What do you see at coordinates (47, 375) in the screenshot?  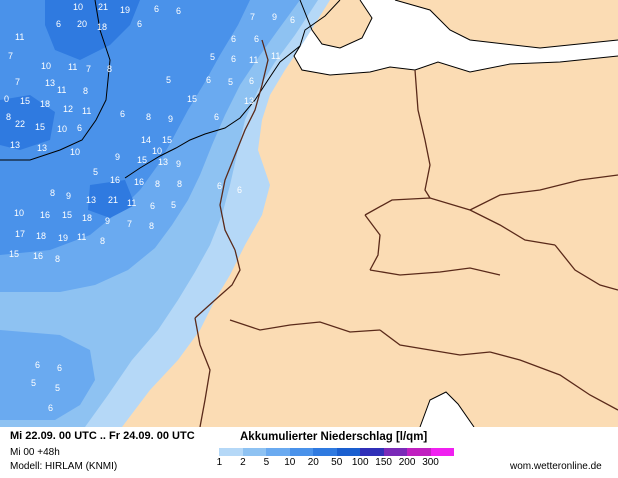 I see `precip-5mm-patch-south` at bounding box center [47, 375].